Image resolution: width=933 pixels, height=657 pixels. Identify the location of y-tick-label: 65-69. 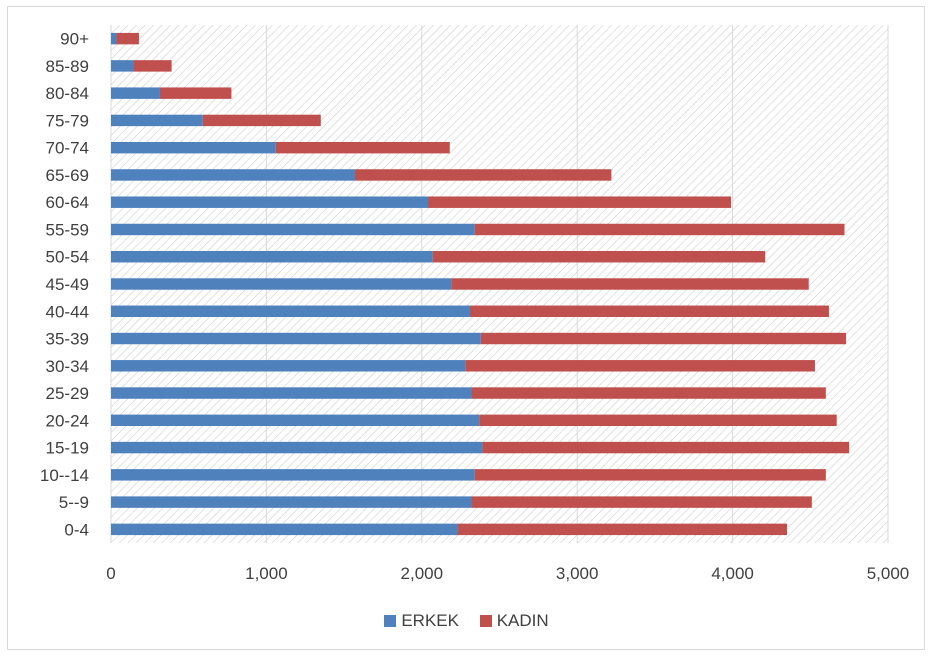
(67, 175).